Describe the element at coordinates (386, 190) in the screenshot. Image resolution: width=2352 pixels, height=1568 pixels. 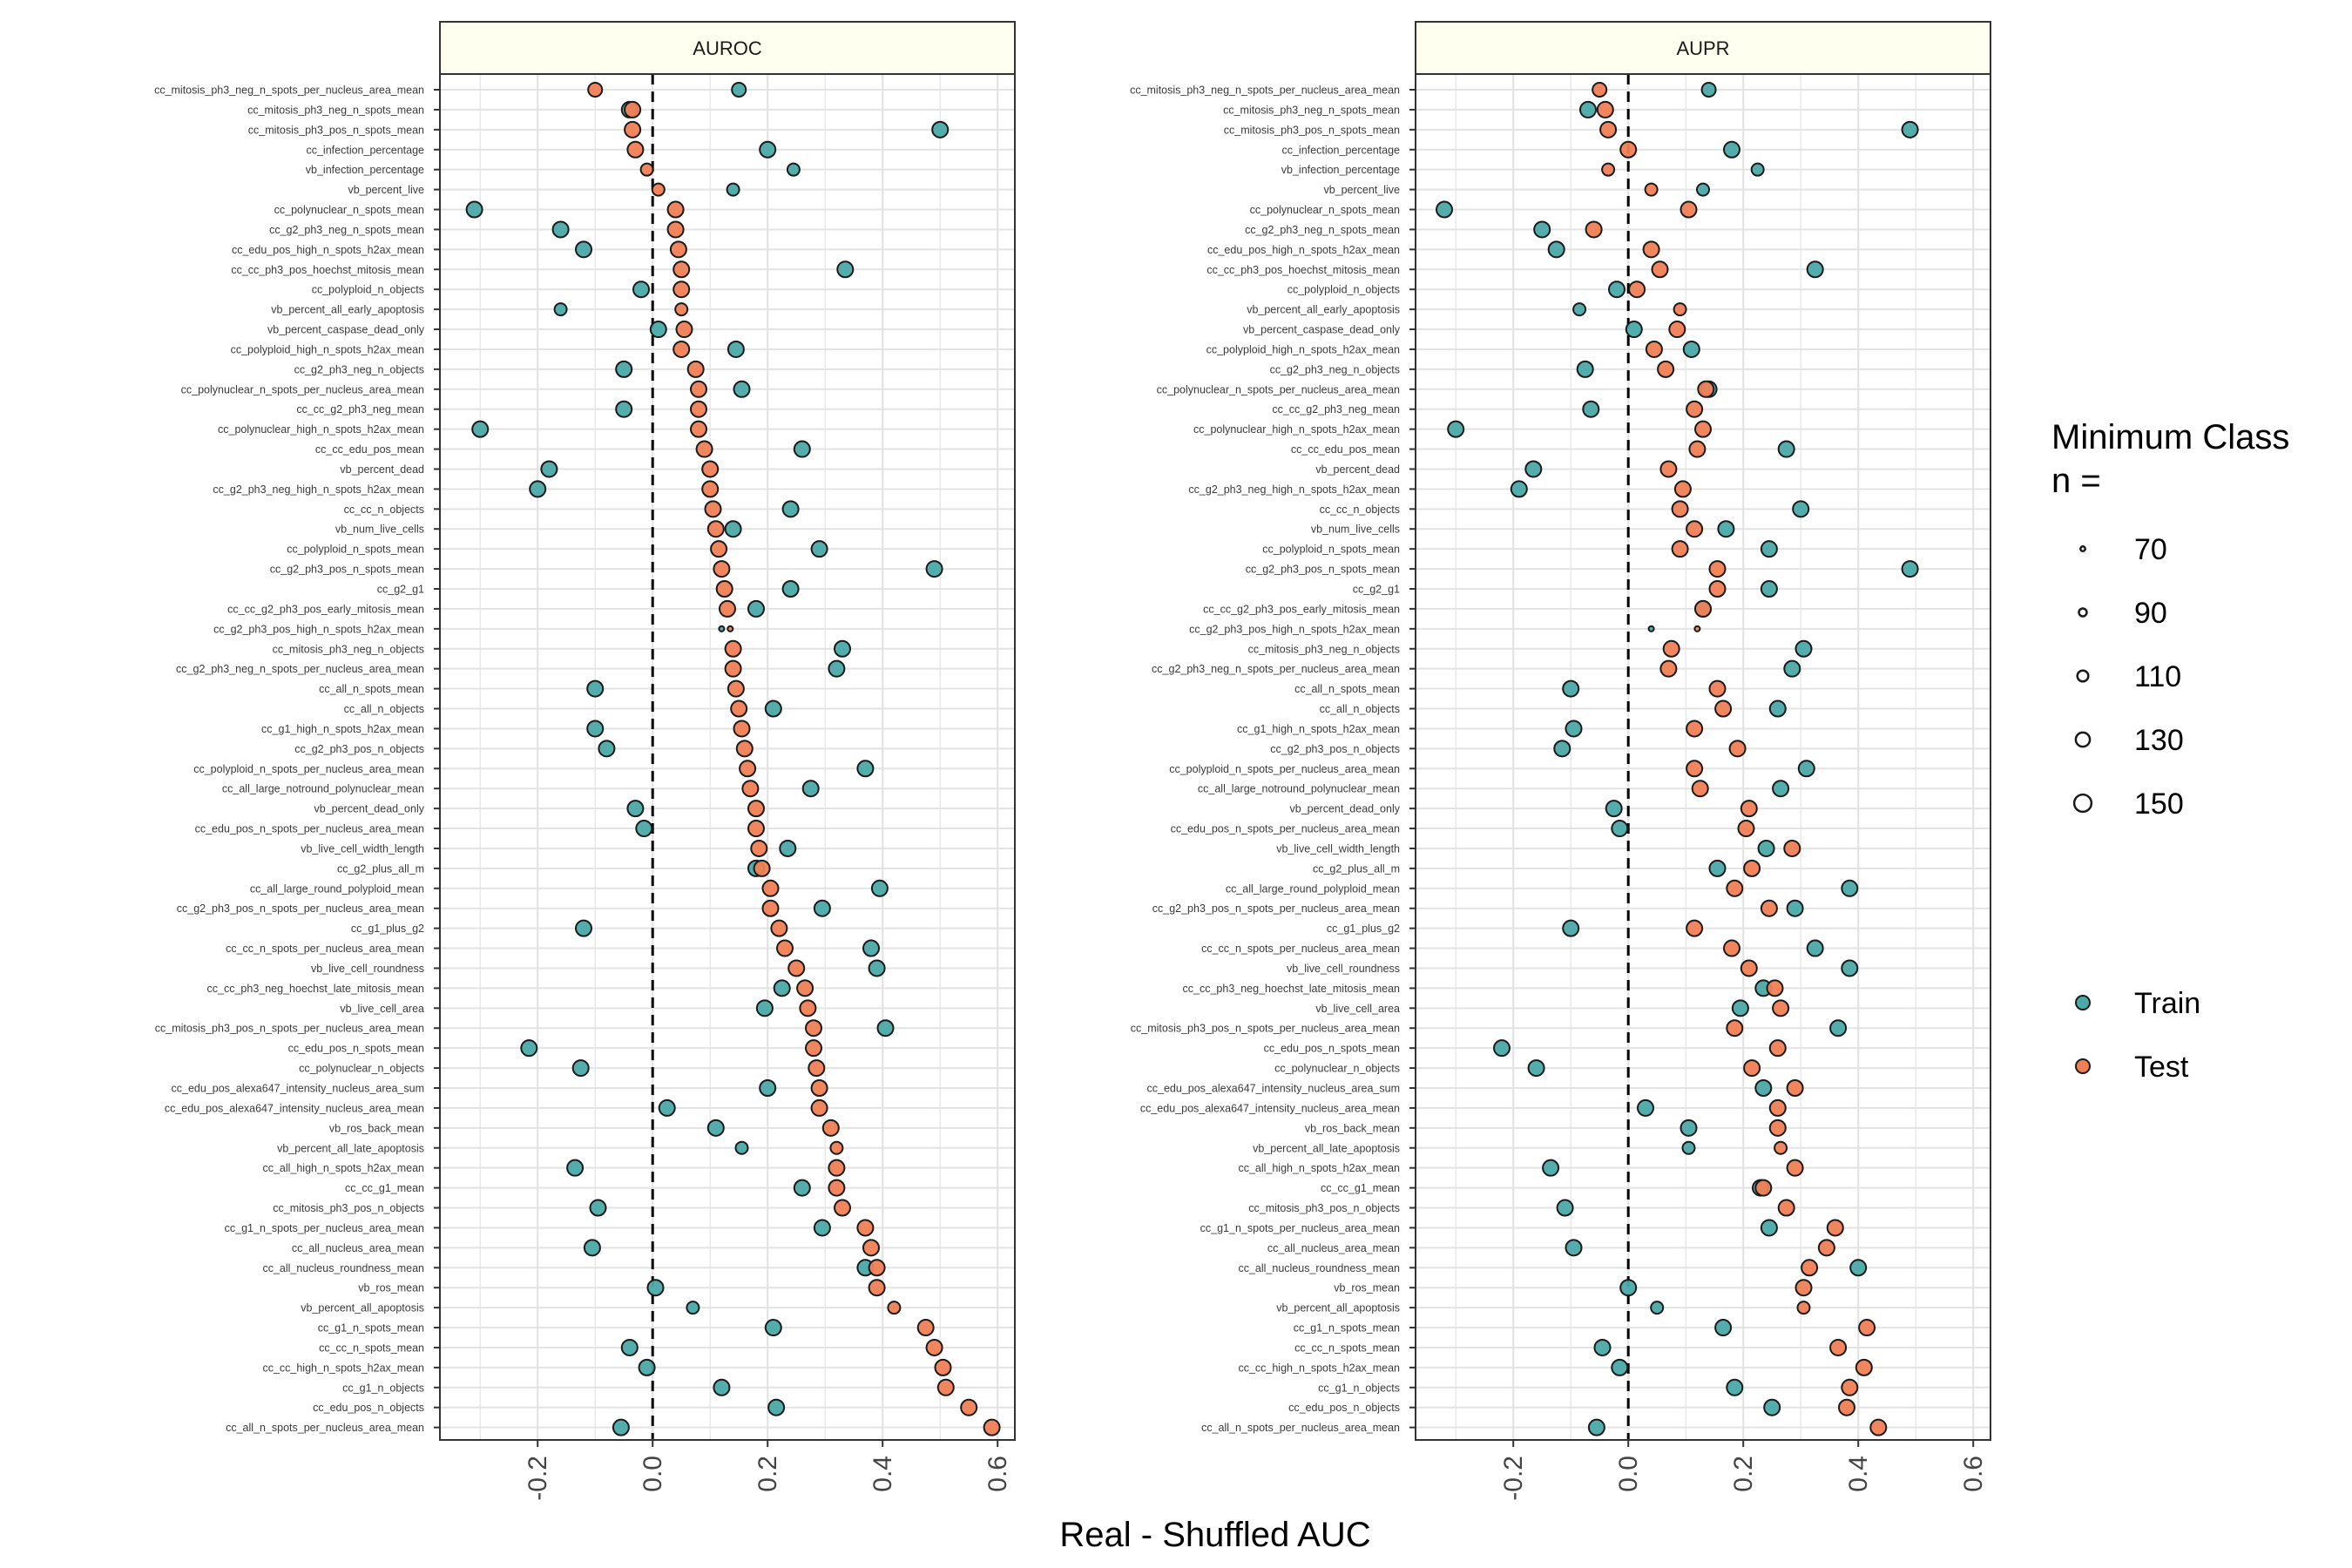
I see `y-tick-label: vb_percent_live` at that location.